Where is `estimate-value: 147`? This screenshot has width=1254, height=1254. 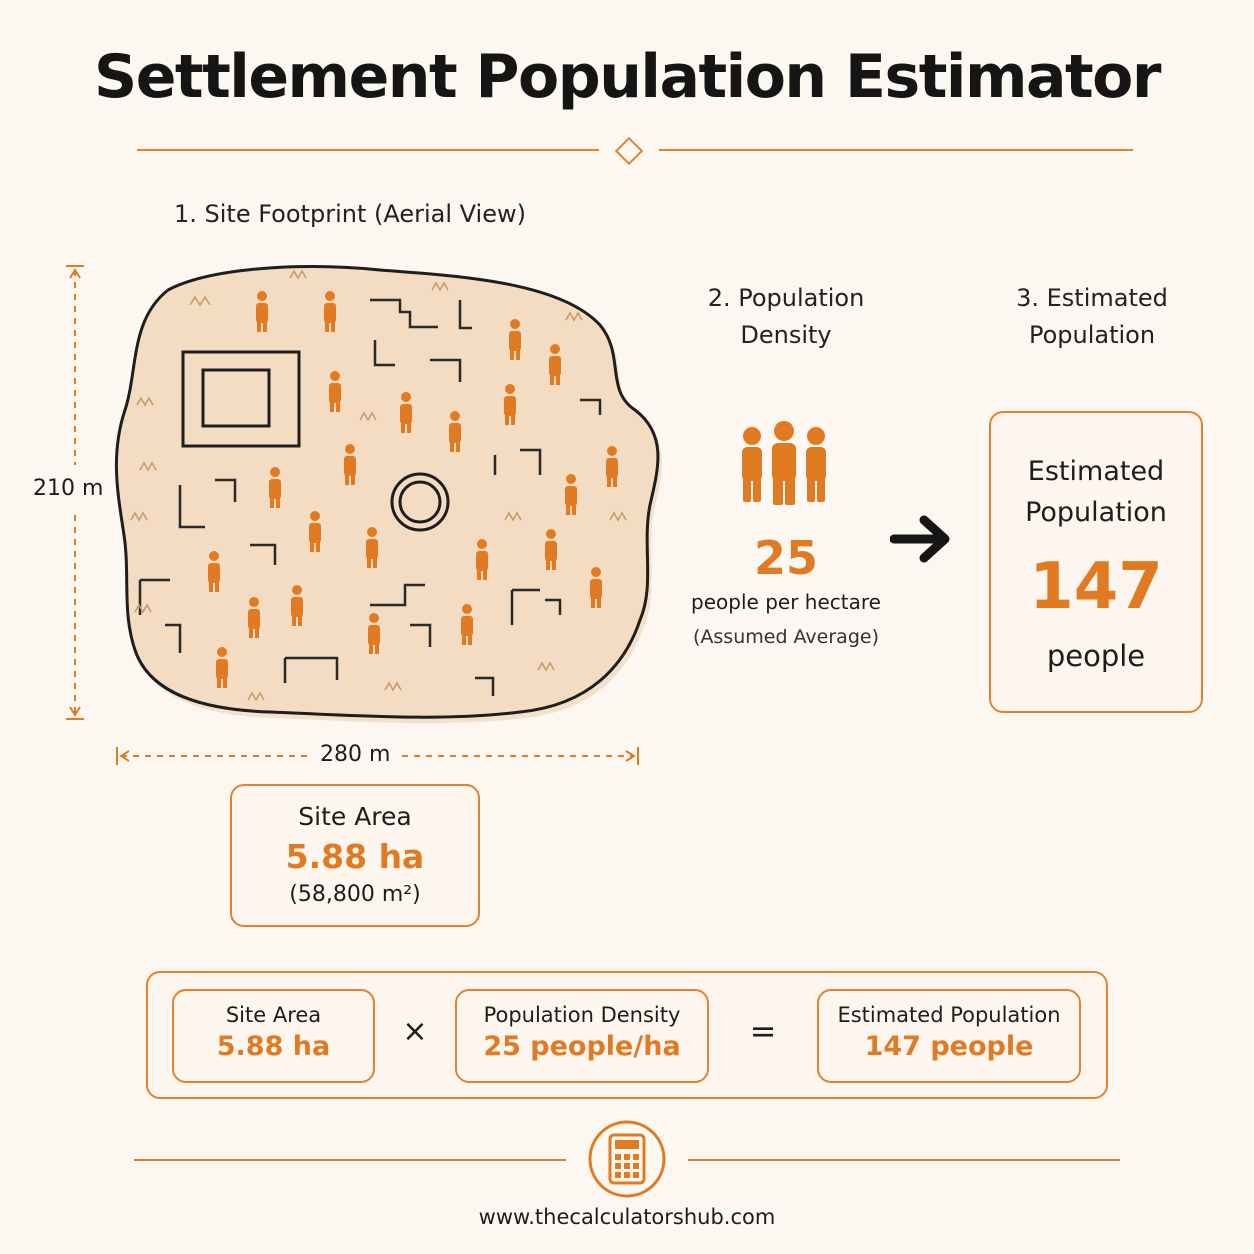
estimate-value: 147 is located at coordinates (1096, 587).